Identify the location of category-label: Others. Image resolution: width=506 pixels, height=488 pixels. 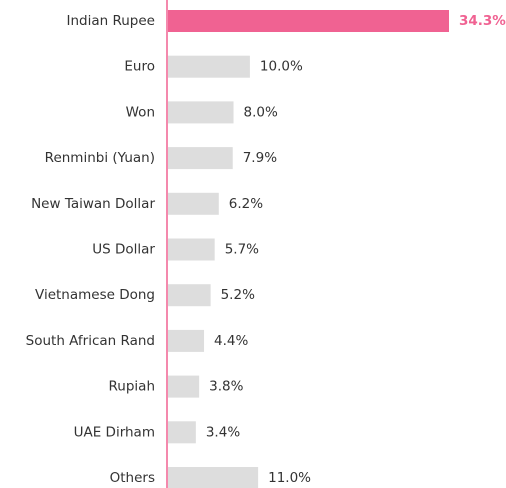
(132, 478).